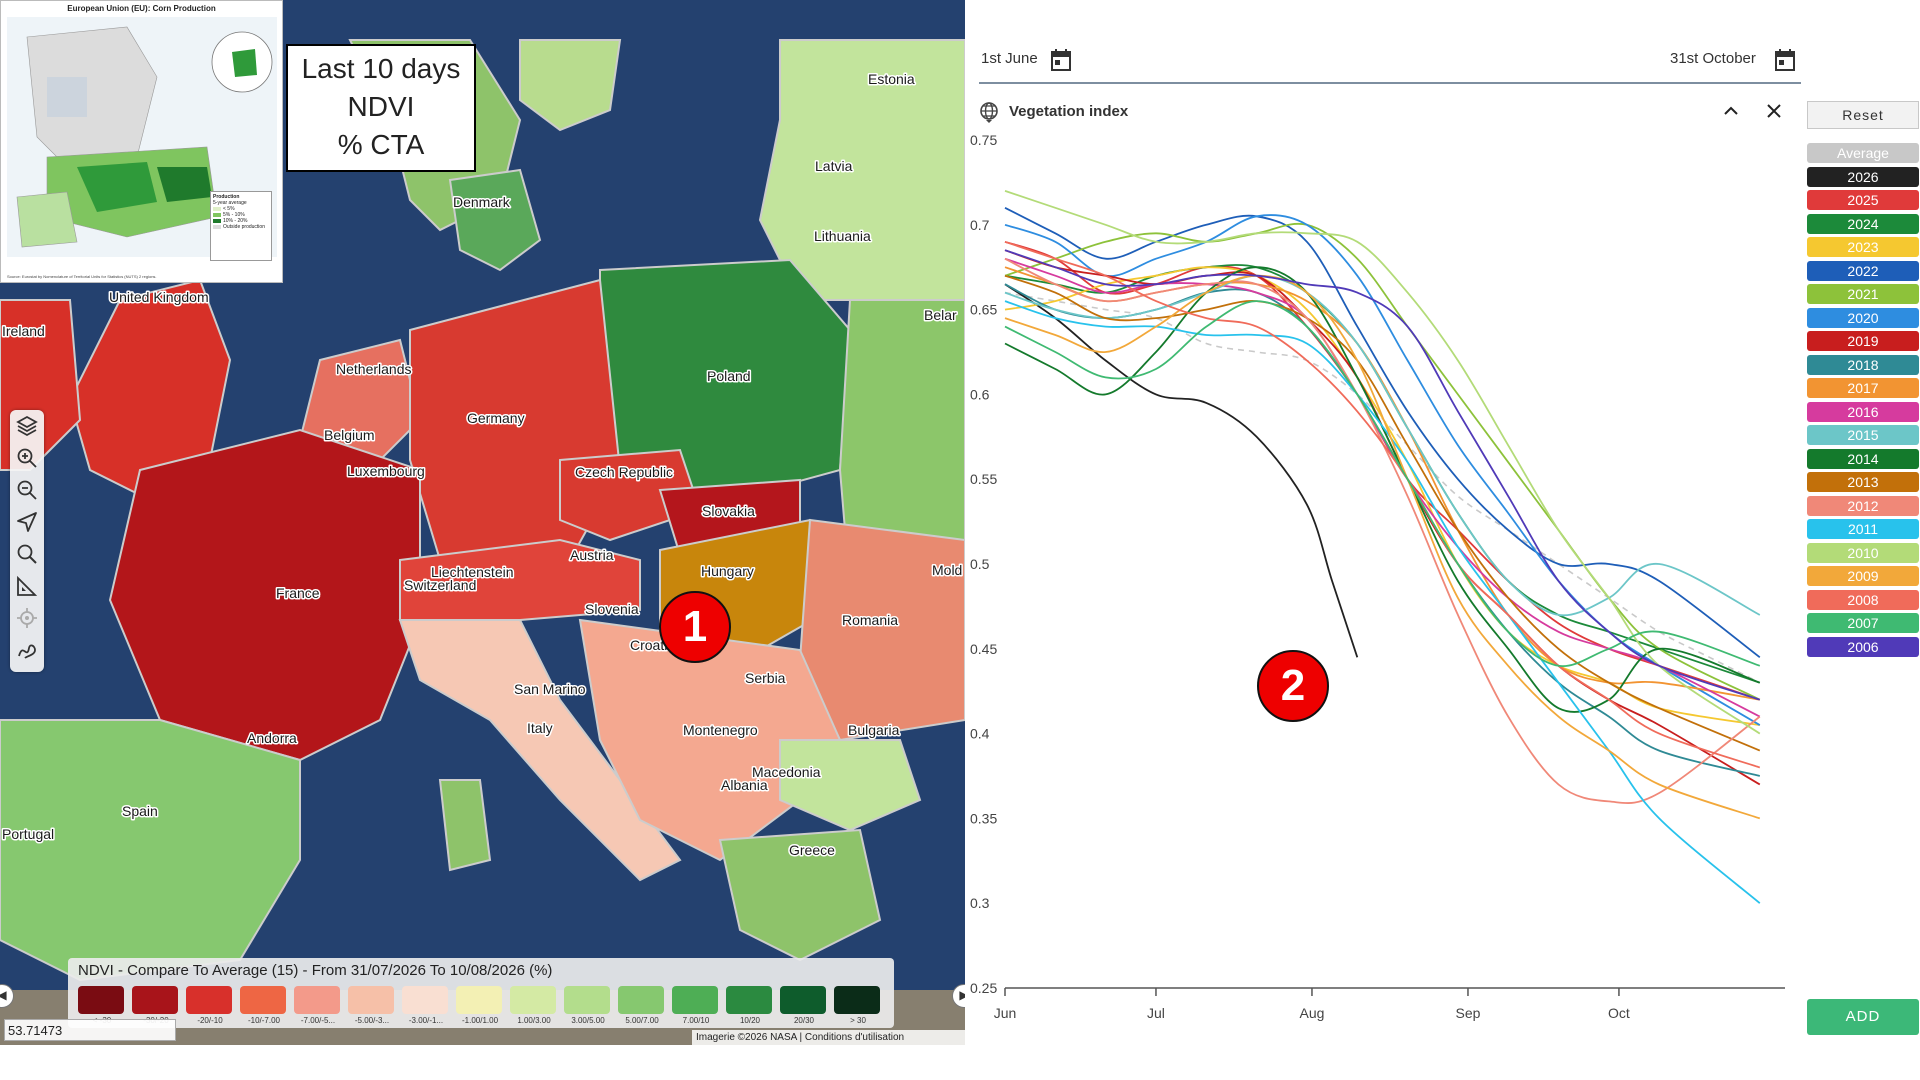  I want to click on series-line-2007, so click(1382, 484).